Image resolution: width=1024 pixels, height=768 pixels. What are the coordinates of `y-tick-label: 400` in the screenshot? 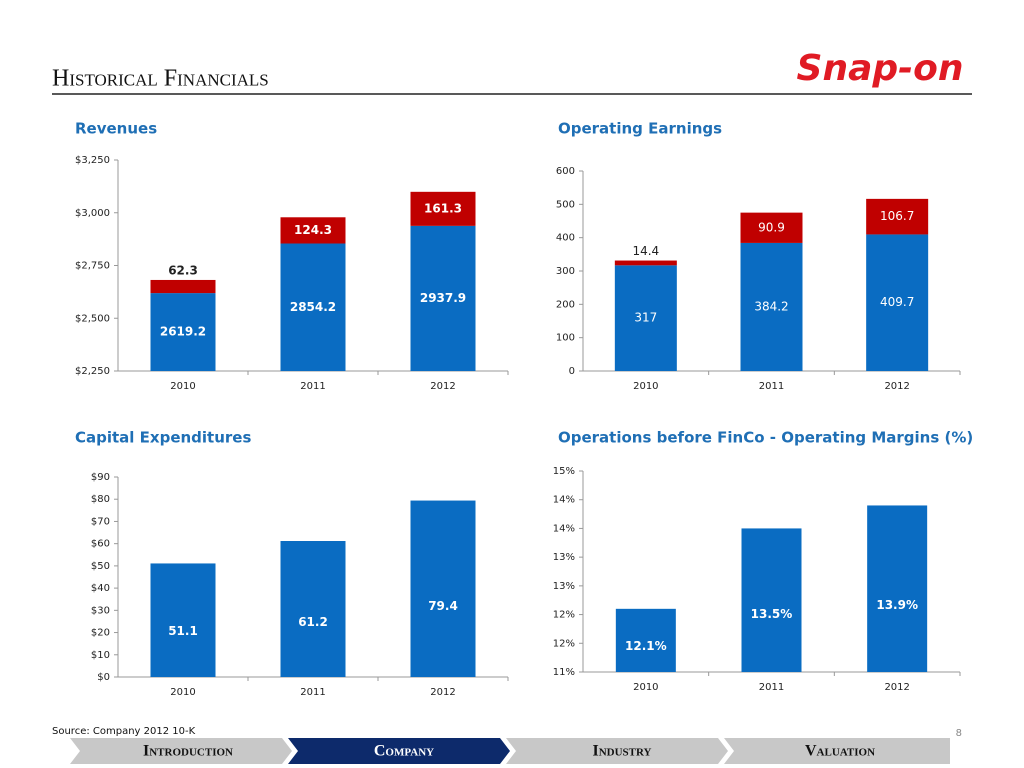 It's located at (565, 238).